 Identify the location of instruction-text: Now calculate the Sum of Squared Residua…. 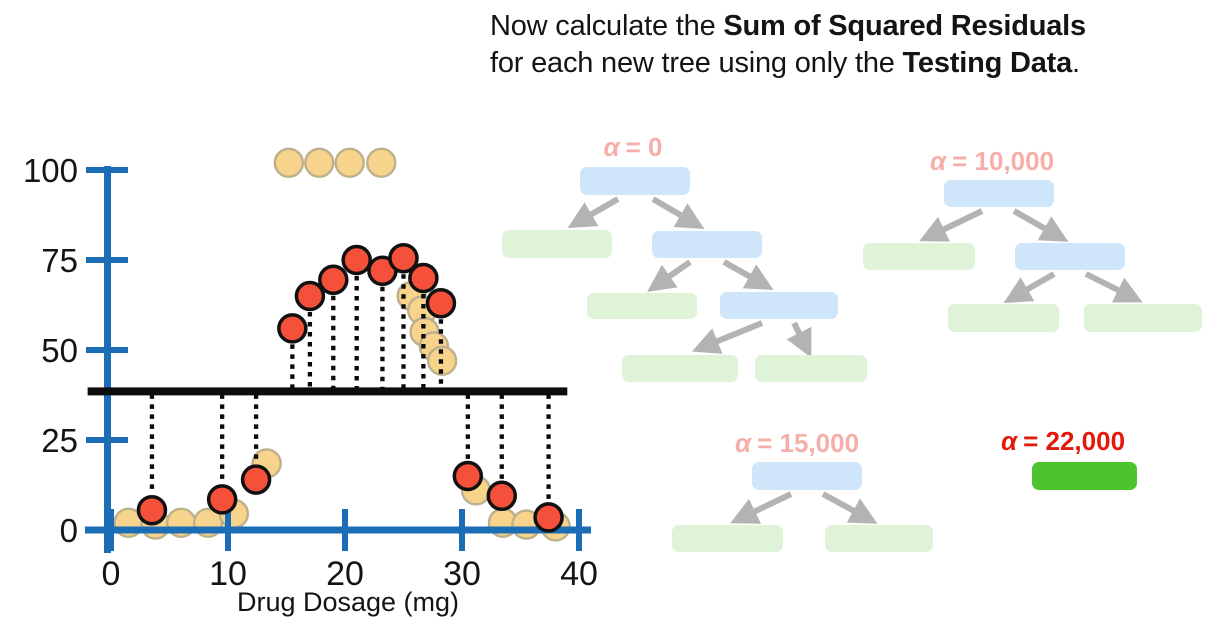
(830, 45).